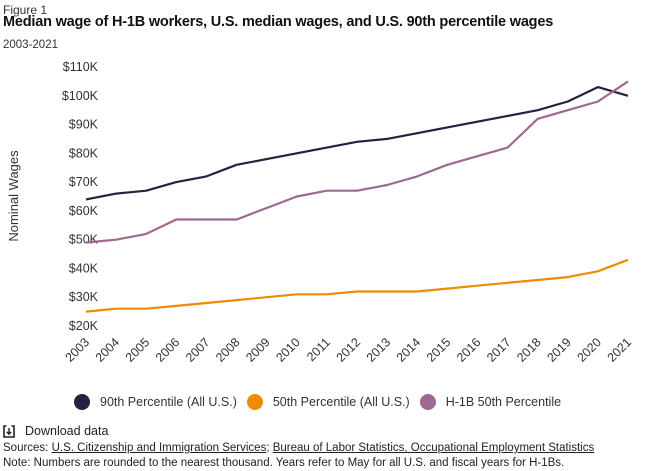 This screenshot has height=471, width=654. What do you see at coordinates (503, 402) in the screenshot?
I see `legend-label: H-1B 50th Percentile` at bounding box center [503, 402].